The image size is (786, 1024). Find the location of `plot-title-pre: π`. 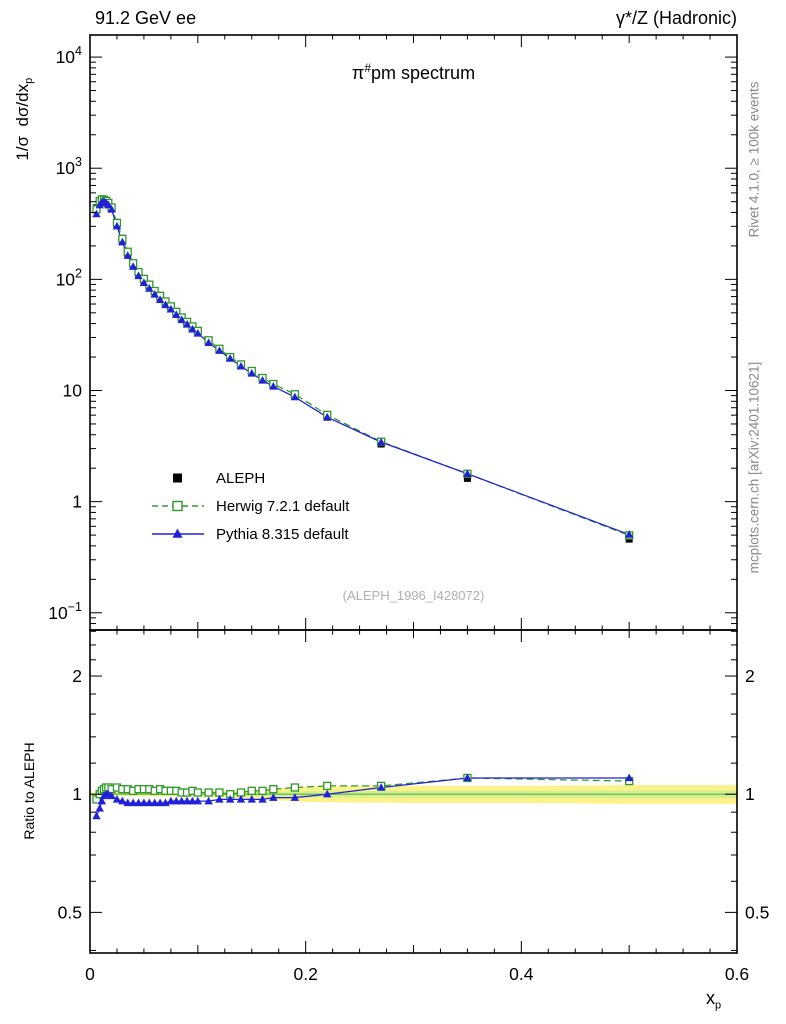

plot-title-pre: π is located at coordinates (358, 73).